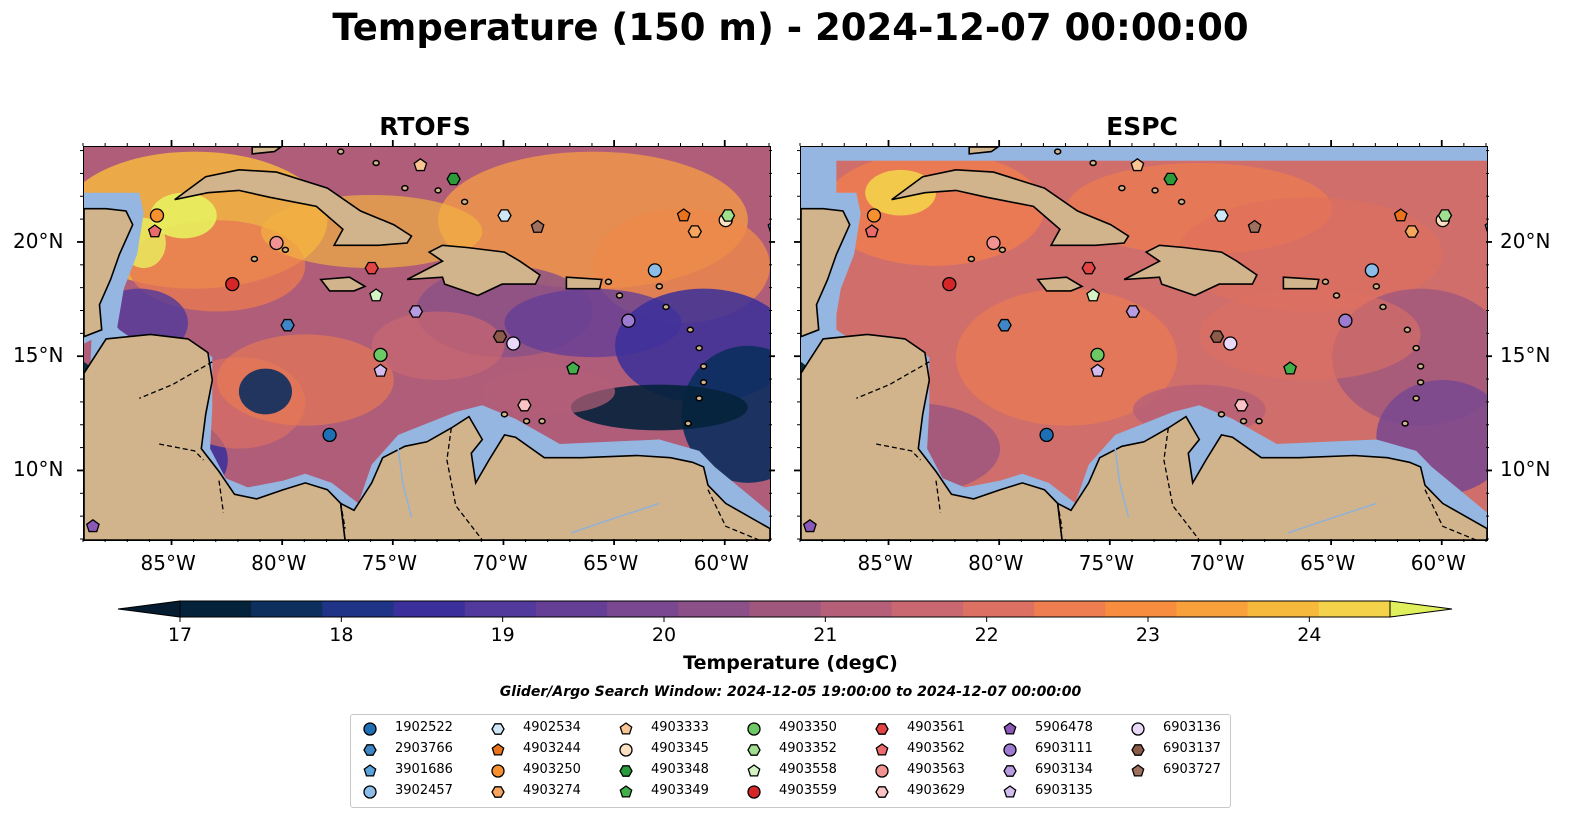 Image resolution: width=1581 pixels, height=827 pixels. Describe the element at coordinates (808, 790) in the screenshot. I see `legend-label: 4903559` at that location.